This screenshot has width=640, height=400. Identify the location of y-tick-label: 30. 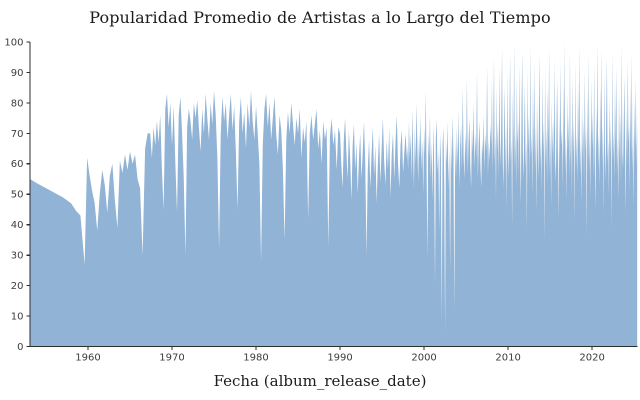
(17, 256).